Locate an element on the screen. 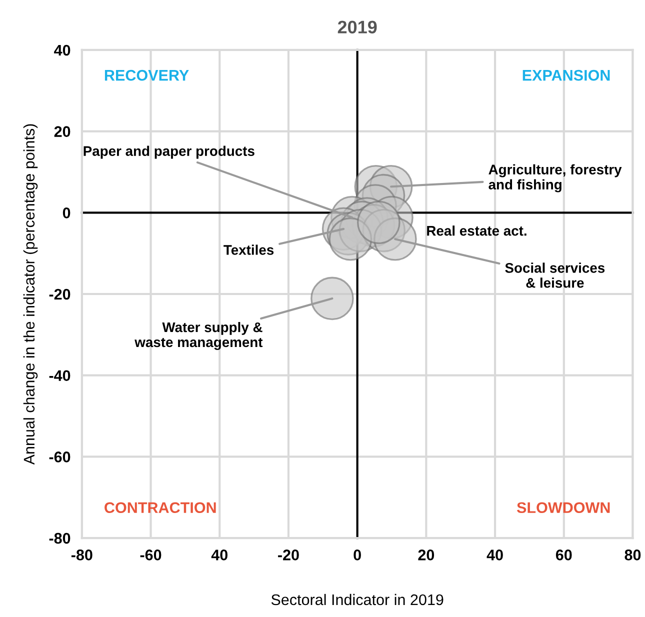  x-tick-label: 0 is located at coordinates (357, 555).